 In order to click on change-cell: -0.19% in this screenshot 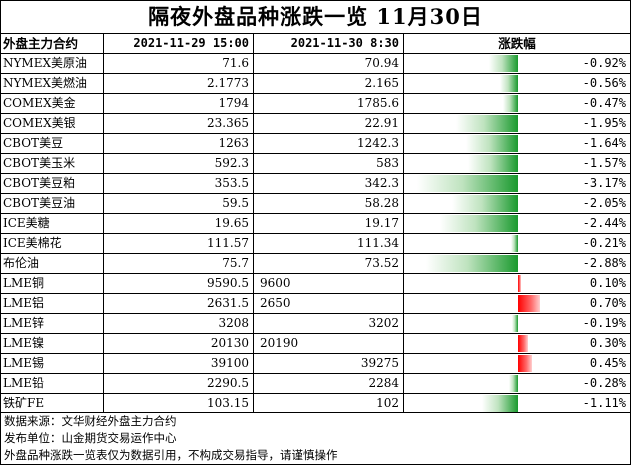, I will do `click(516, 323)`.